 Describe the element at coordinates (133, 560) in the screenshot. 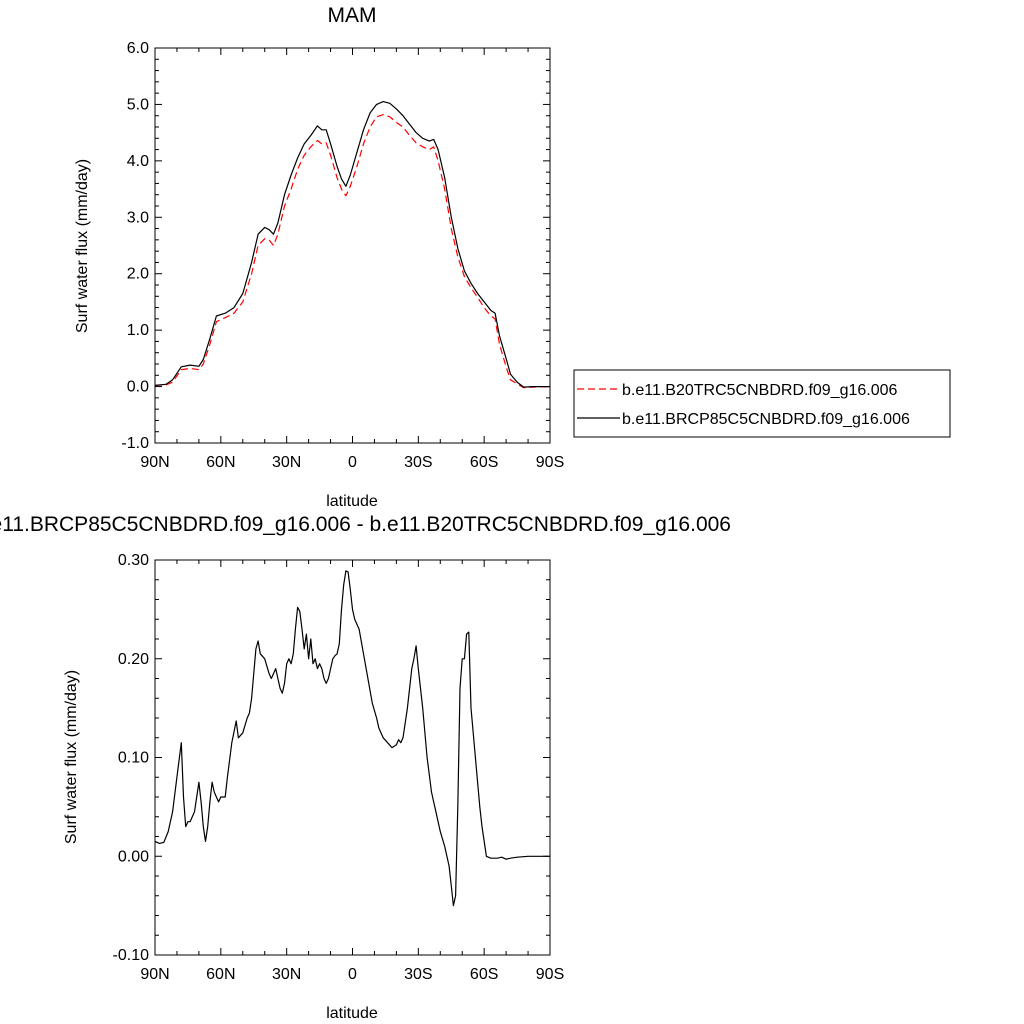

I see `bottom-y-tick-label: 0.30` at that location.